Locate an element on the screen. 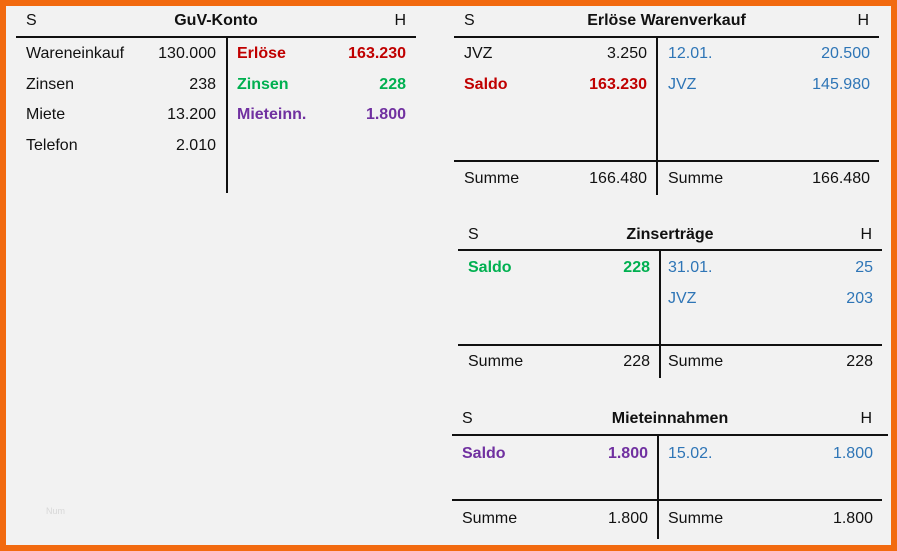  debit-label: Wareneinkauf is located at coordinates (75, 53).